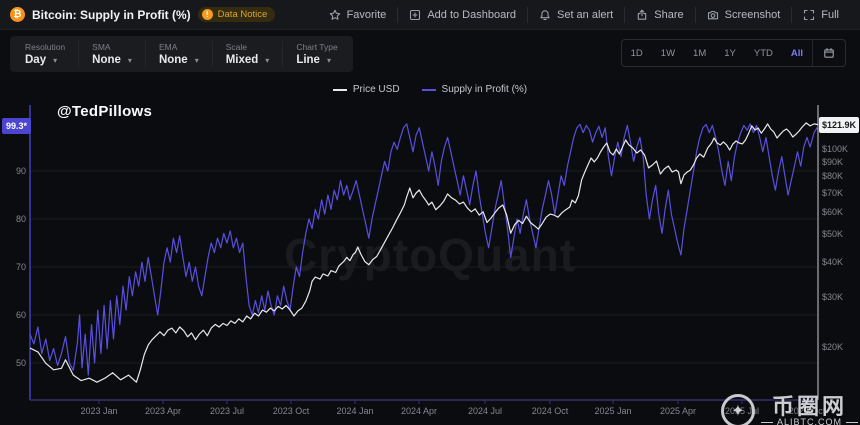  What do you see at coordinates (474, 89) in the screenshot?
I see `legend-item: Supply in Profit (%)` at bounding box center [474, 89].